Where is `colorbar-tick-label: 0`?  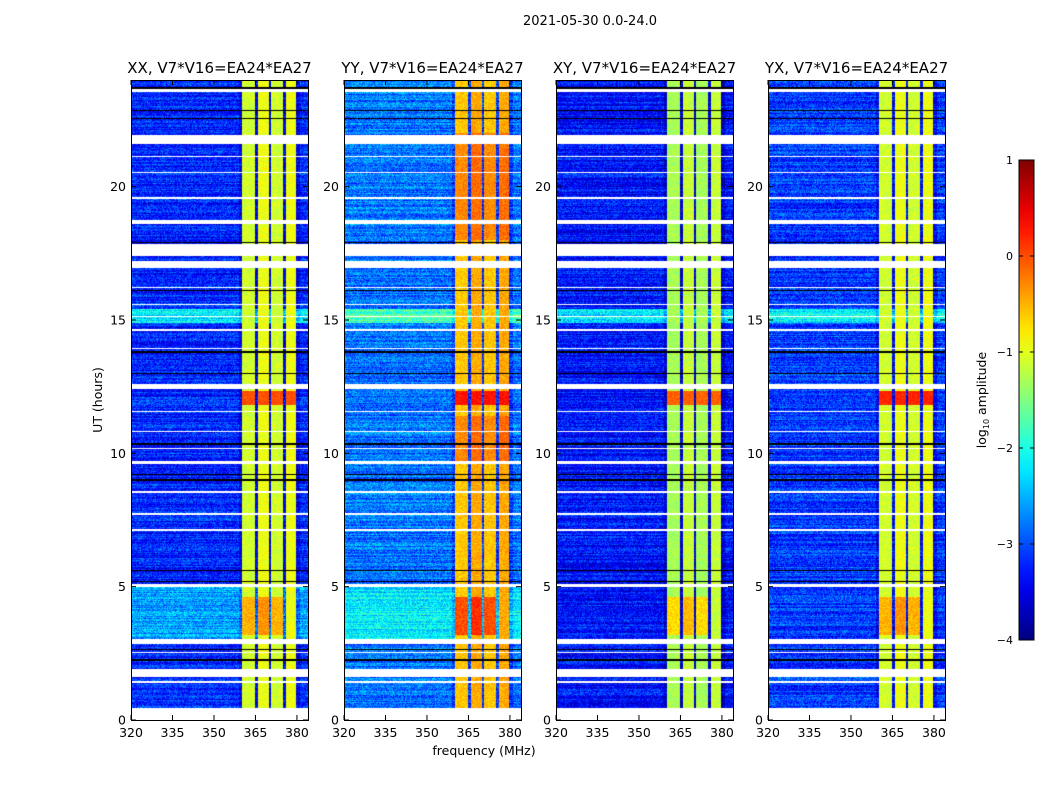 colorbar-tick-label: 0 is located at coordinates (1009, 256).